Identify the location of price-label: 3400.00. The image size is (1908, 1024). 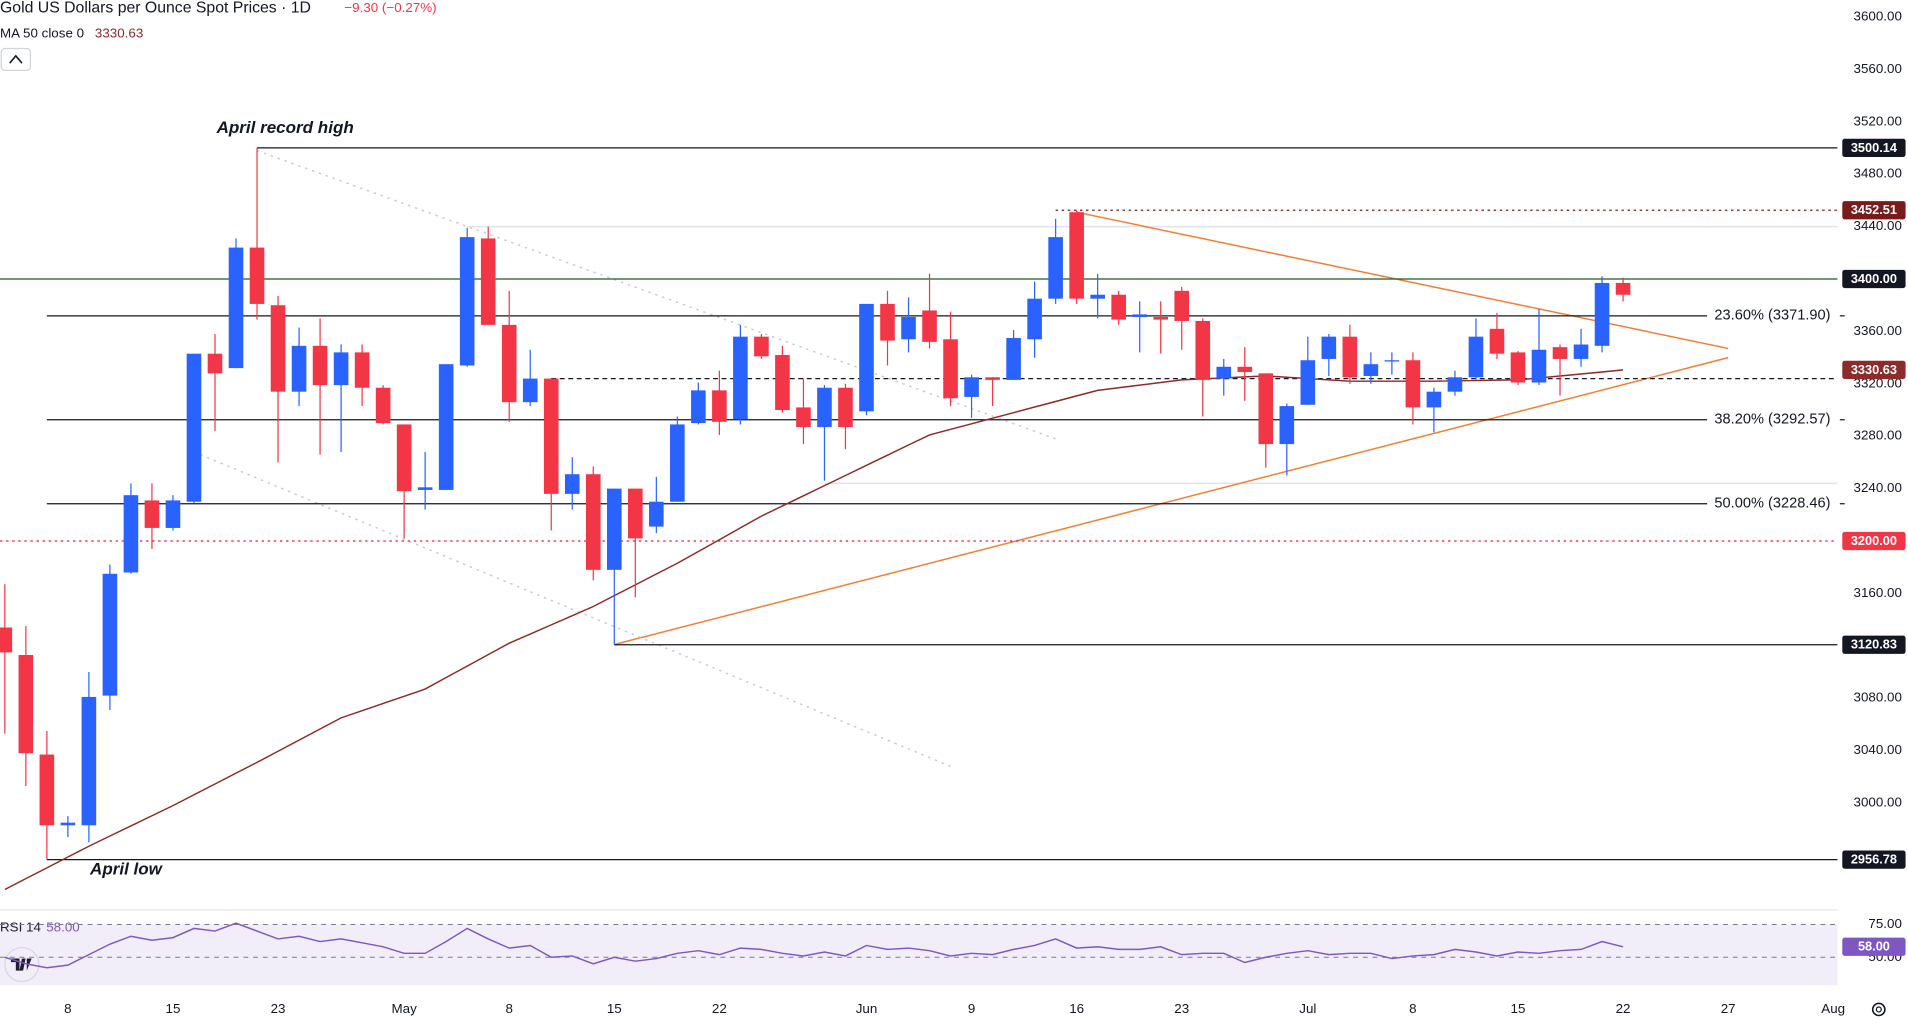
(1874, 278).